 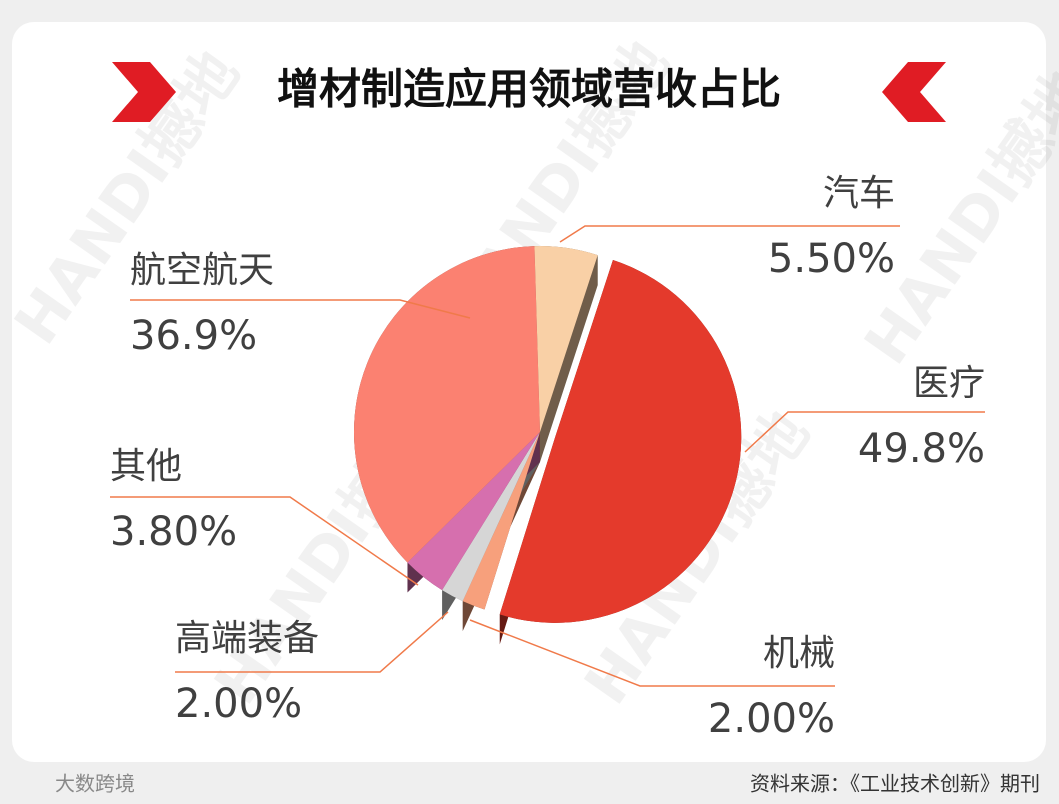 I want to click on category-label: 其他, so click(x=146, y=466).